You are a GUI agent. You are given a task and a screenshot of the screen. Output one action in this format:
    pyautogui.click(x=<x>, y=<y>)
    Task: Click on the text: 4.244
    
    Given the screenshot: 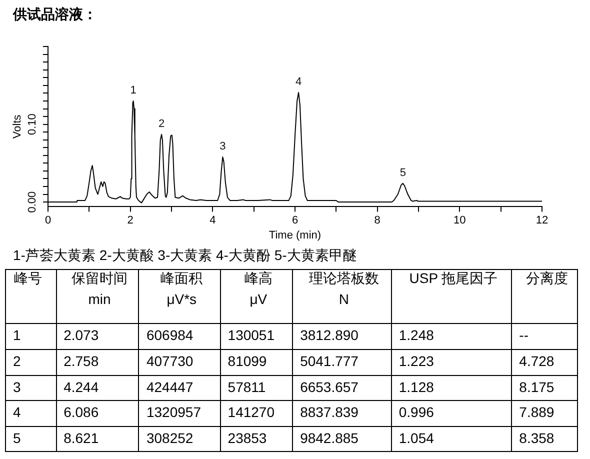 What is the action you would take?
    pyautogui.click(x=82, y=387)
    